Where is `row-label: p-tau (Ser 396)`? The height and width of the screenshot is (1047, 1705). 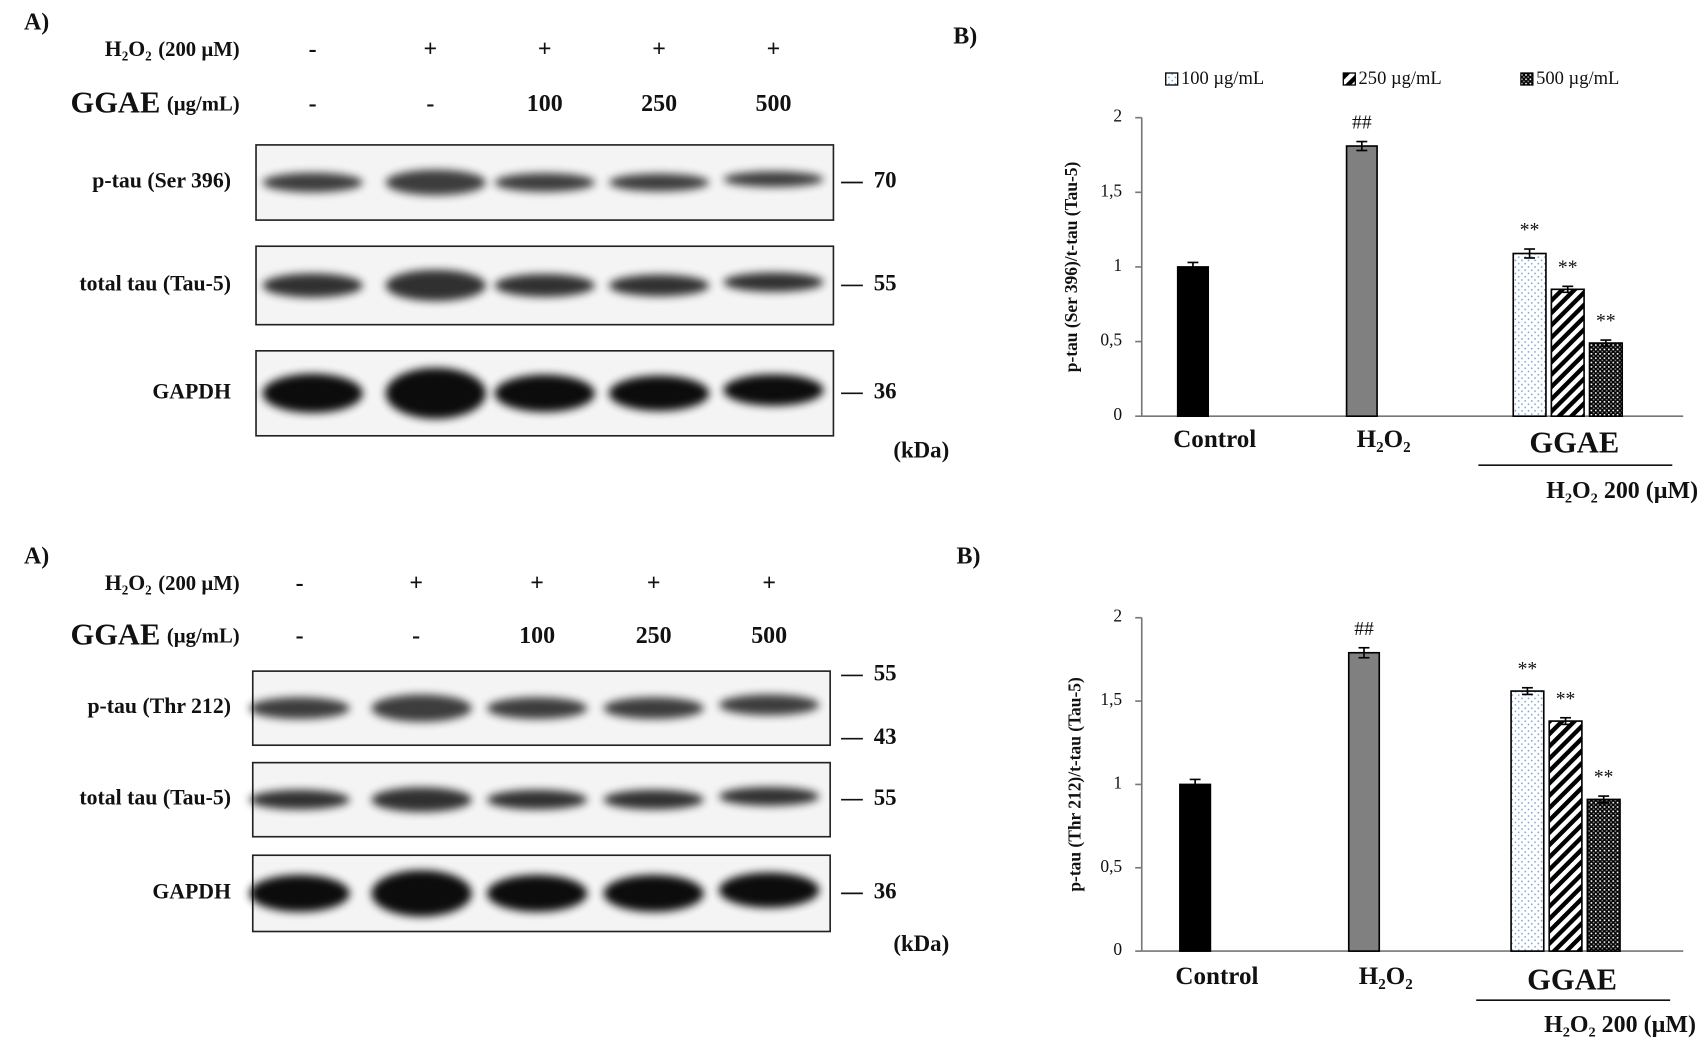 row-label: p-tau (Ser 396) is located at coordinates (161, 181).